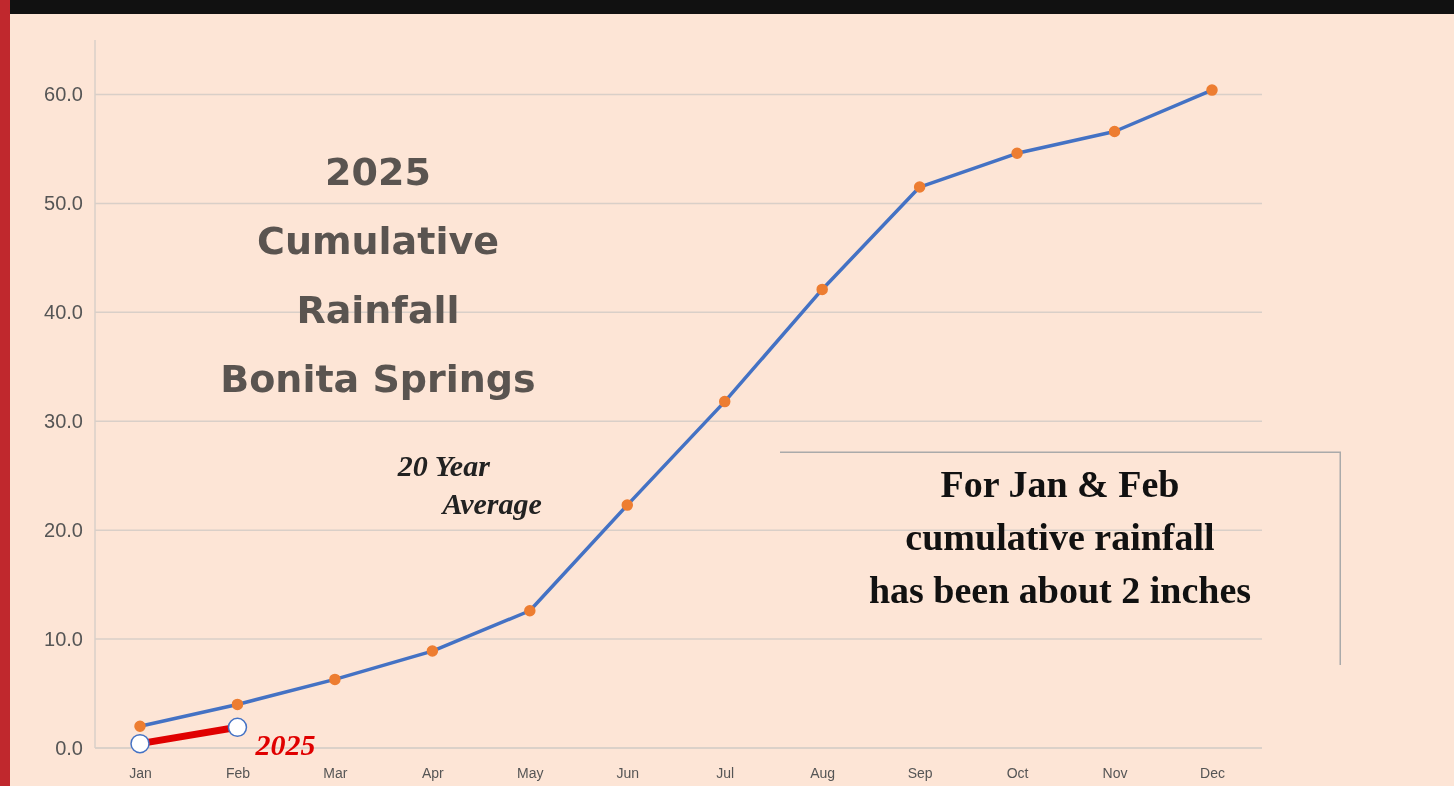  Describe the element at coordinates (920, 772) in the screenshot. I see `x-tick-label: Sep` at that location.